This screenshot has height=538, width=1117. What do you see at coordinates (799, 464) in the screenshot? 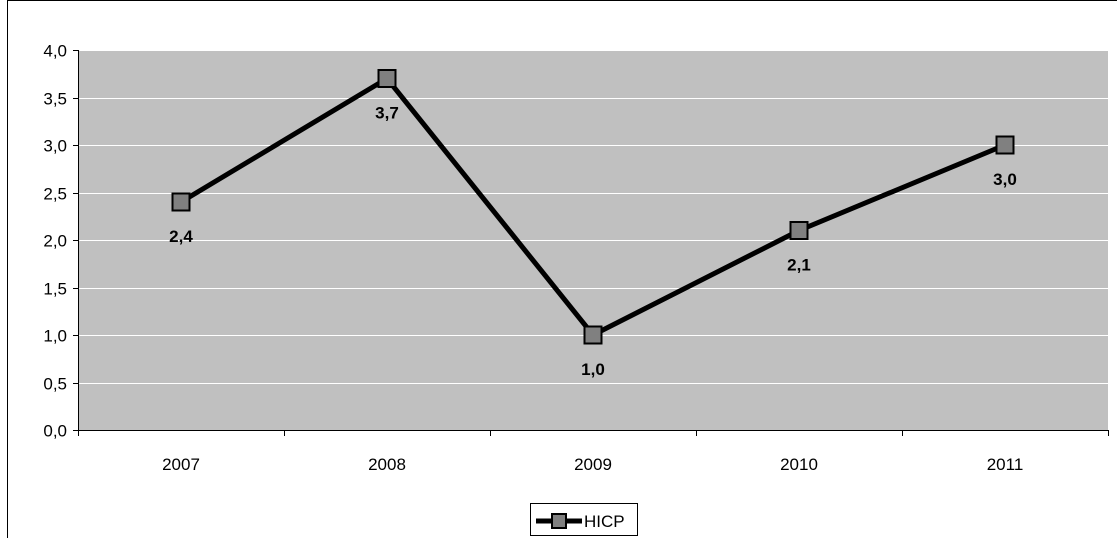
I see `x-tick-label: 2010` at bounding box center [799, 464].